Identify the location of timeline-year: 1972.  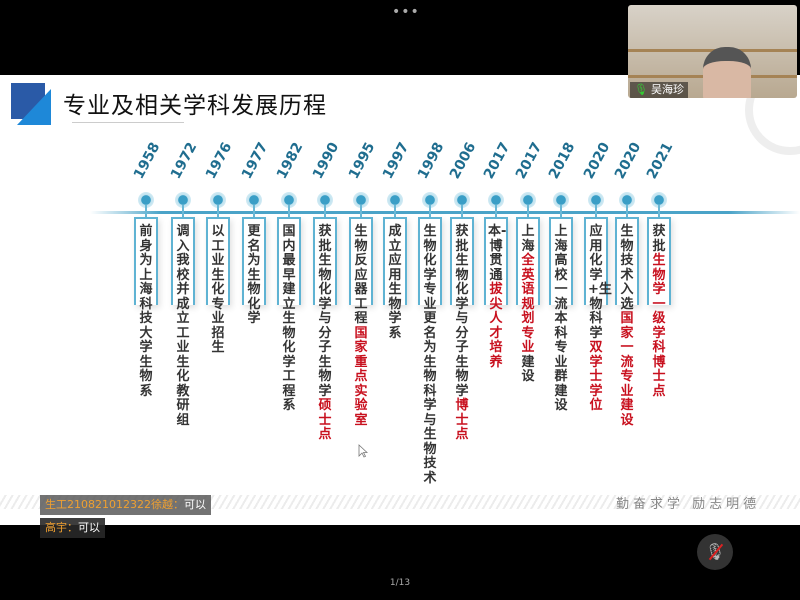
(184, 160).